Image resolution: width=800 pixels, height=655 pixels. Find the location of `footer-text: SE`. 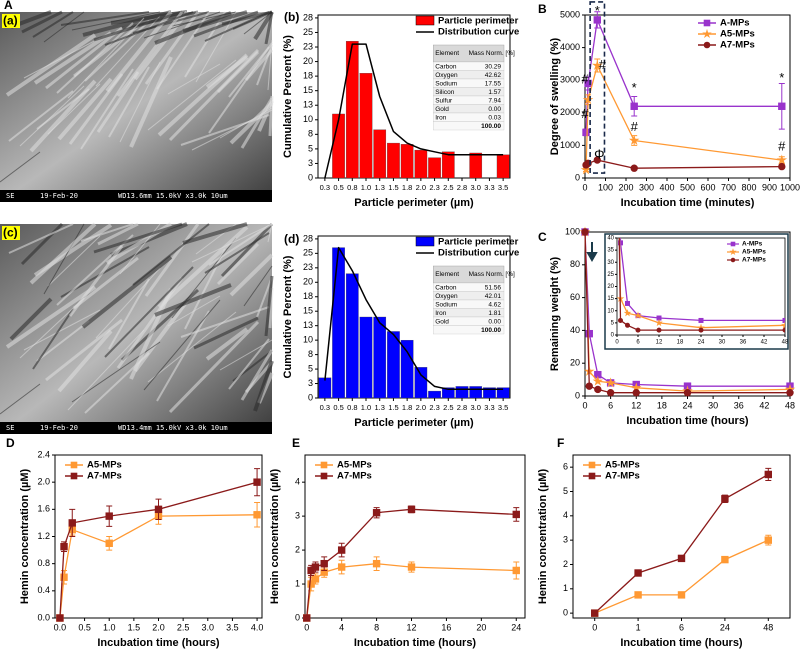

footer-text: SE is located at coordinates (10, 196).